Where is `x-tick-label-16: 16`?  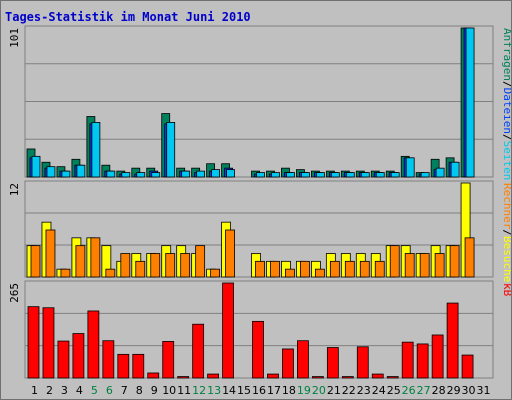
x-tick-label-16: 16 is located at coordinates (259, 390).